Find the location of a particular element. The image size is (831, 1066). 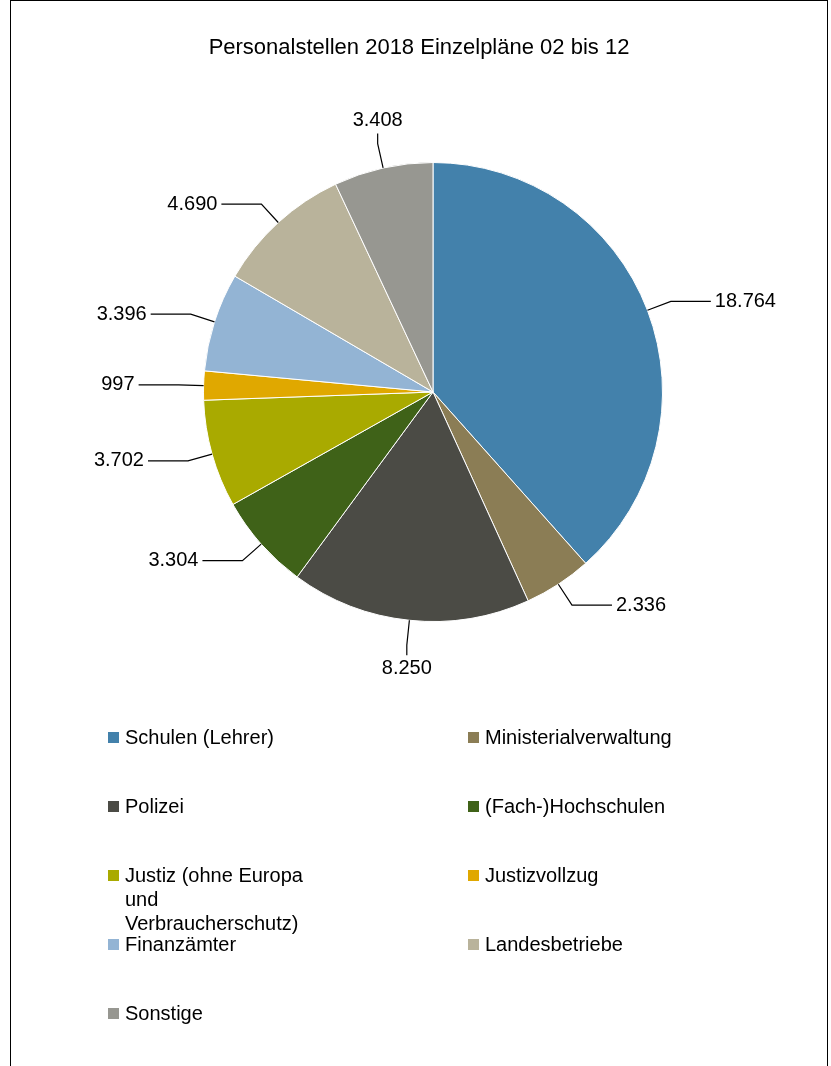

data-label: 3.408 is located at coordinates (377, 119).